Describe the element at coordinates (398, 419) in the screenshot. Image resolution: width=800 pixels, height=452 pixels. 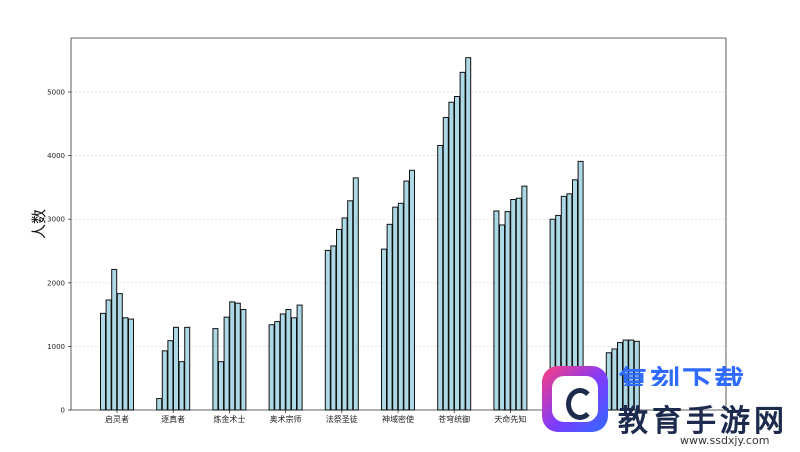
I see `x-tick-label: 神域密使` at that location.